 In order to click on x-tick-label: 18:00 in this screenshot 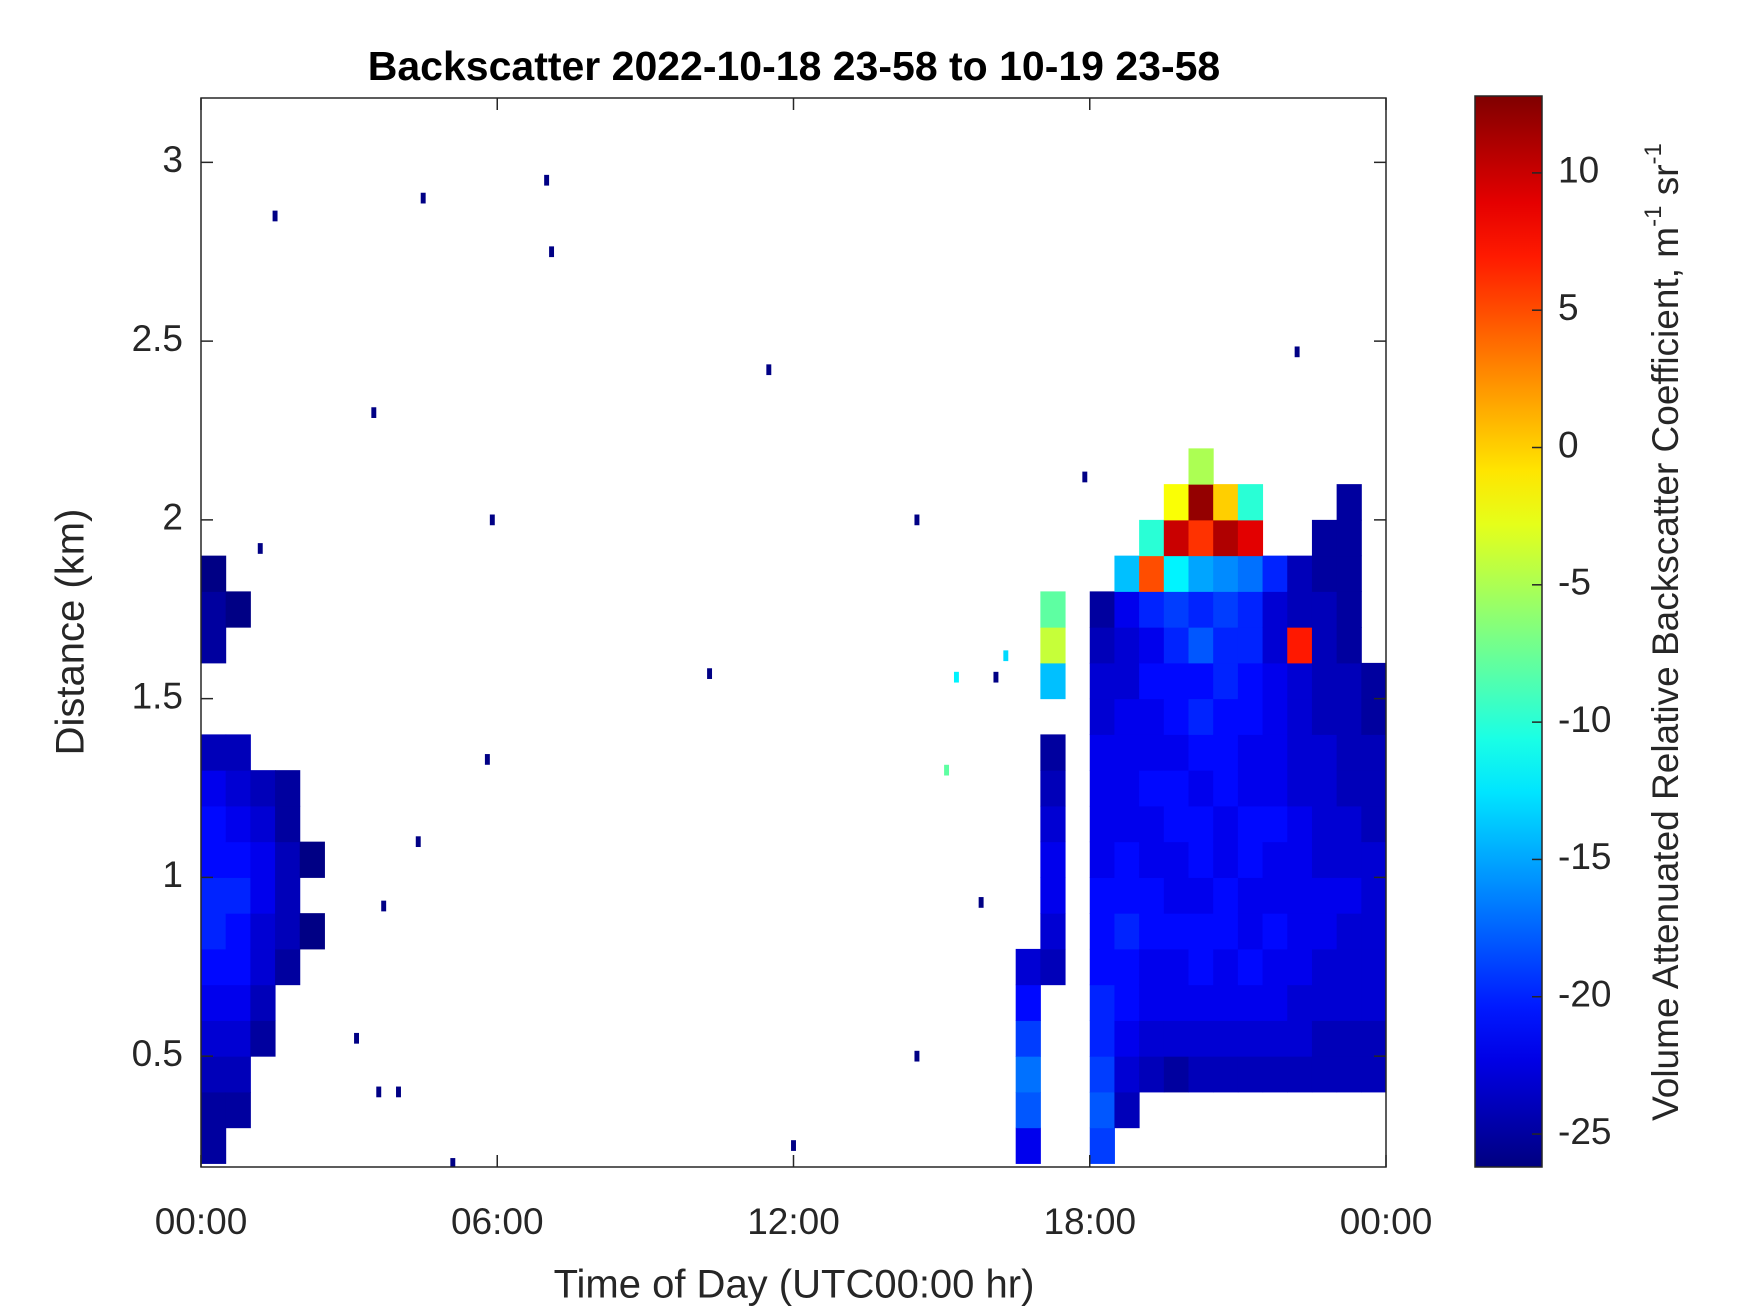, I will do `click(1089, 1221)`.